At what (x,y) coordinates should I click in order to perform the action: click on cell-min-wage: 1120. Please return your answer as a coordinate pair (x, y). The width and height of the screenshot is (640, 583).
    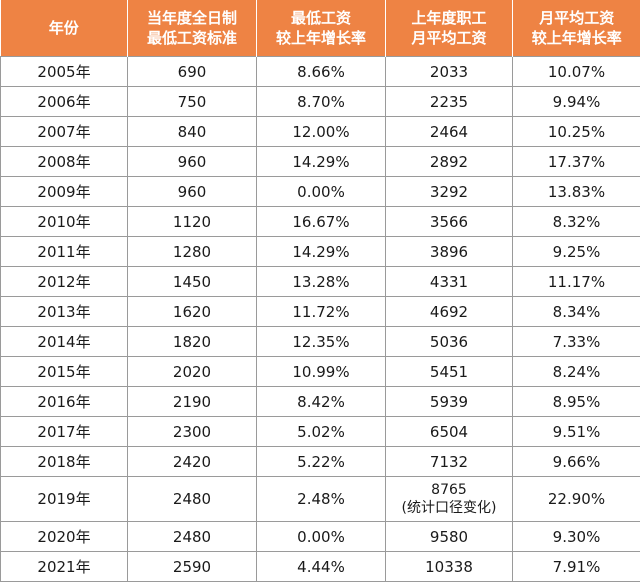
    Looking at the image, I should click on (192, 221).